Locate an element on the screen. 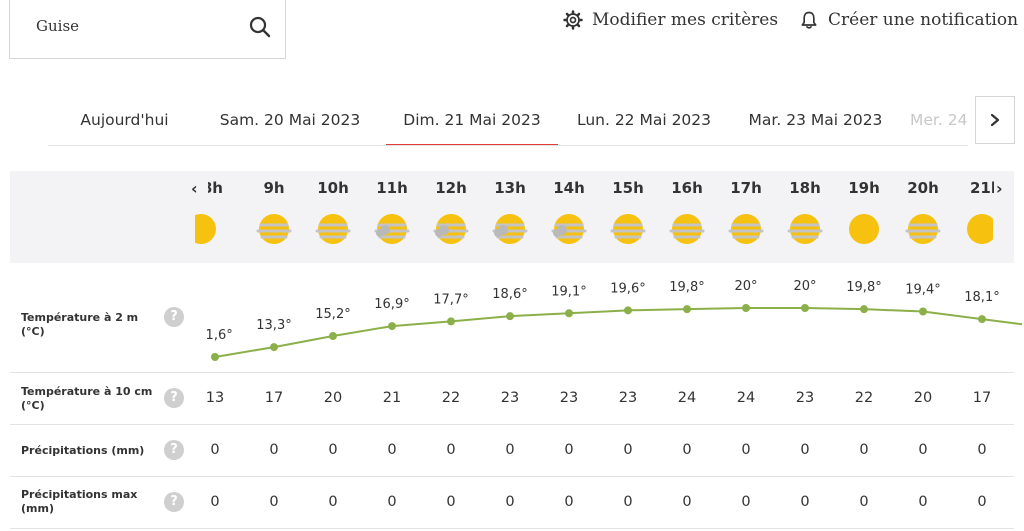 Image resolution: width=1024 pixels, height=531 pixels. search-icon is located at coordinates (260, 27).